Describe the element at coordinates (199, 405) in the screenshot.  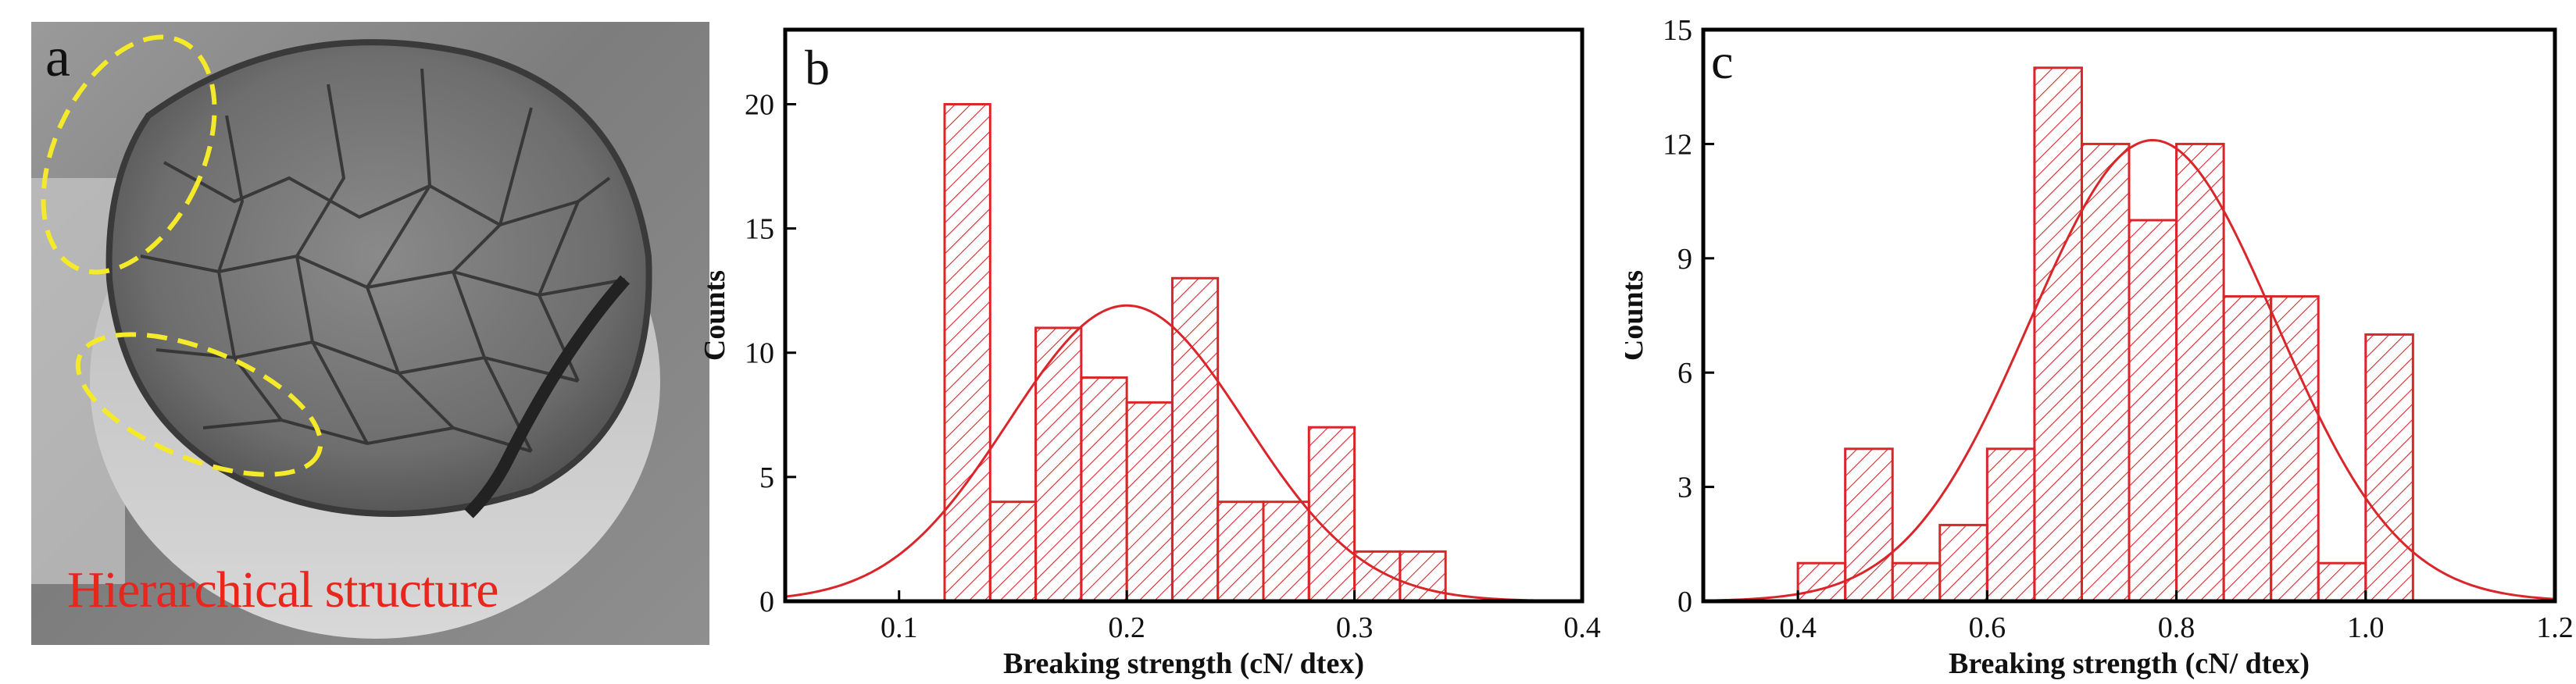
I see `annotation-ellipse-lower` at that location.